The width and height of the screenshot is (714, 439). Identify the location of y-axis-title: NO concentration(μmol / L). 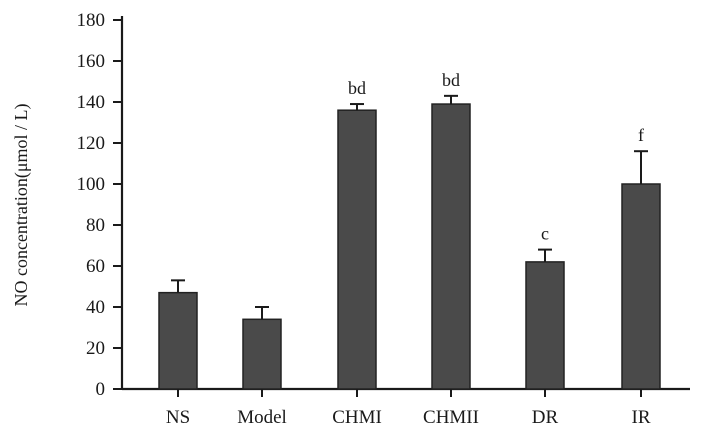
(21, 204).